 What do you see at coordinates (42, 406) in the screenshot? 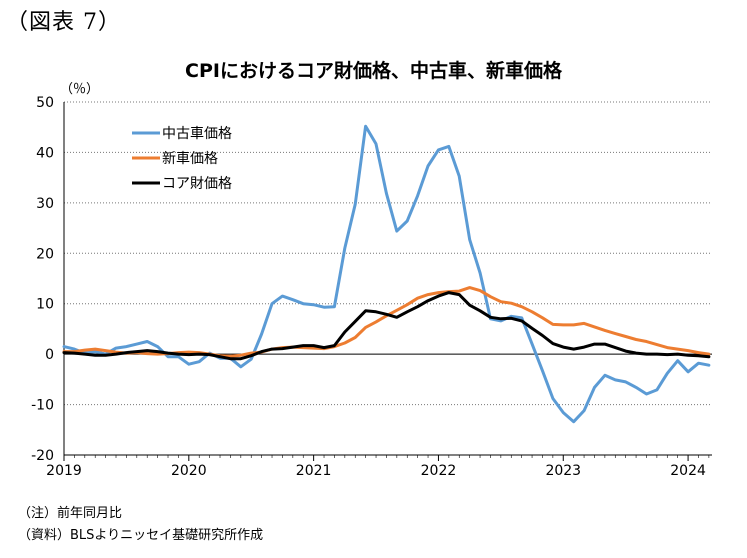
I see `y-tick-label: -10` at bounding box center [42, 406].